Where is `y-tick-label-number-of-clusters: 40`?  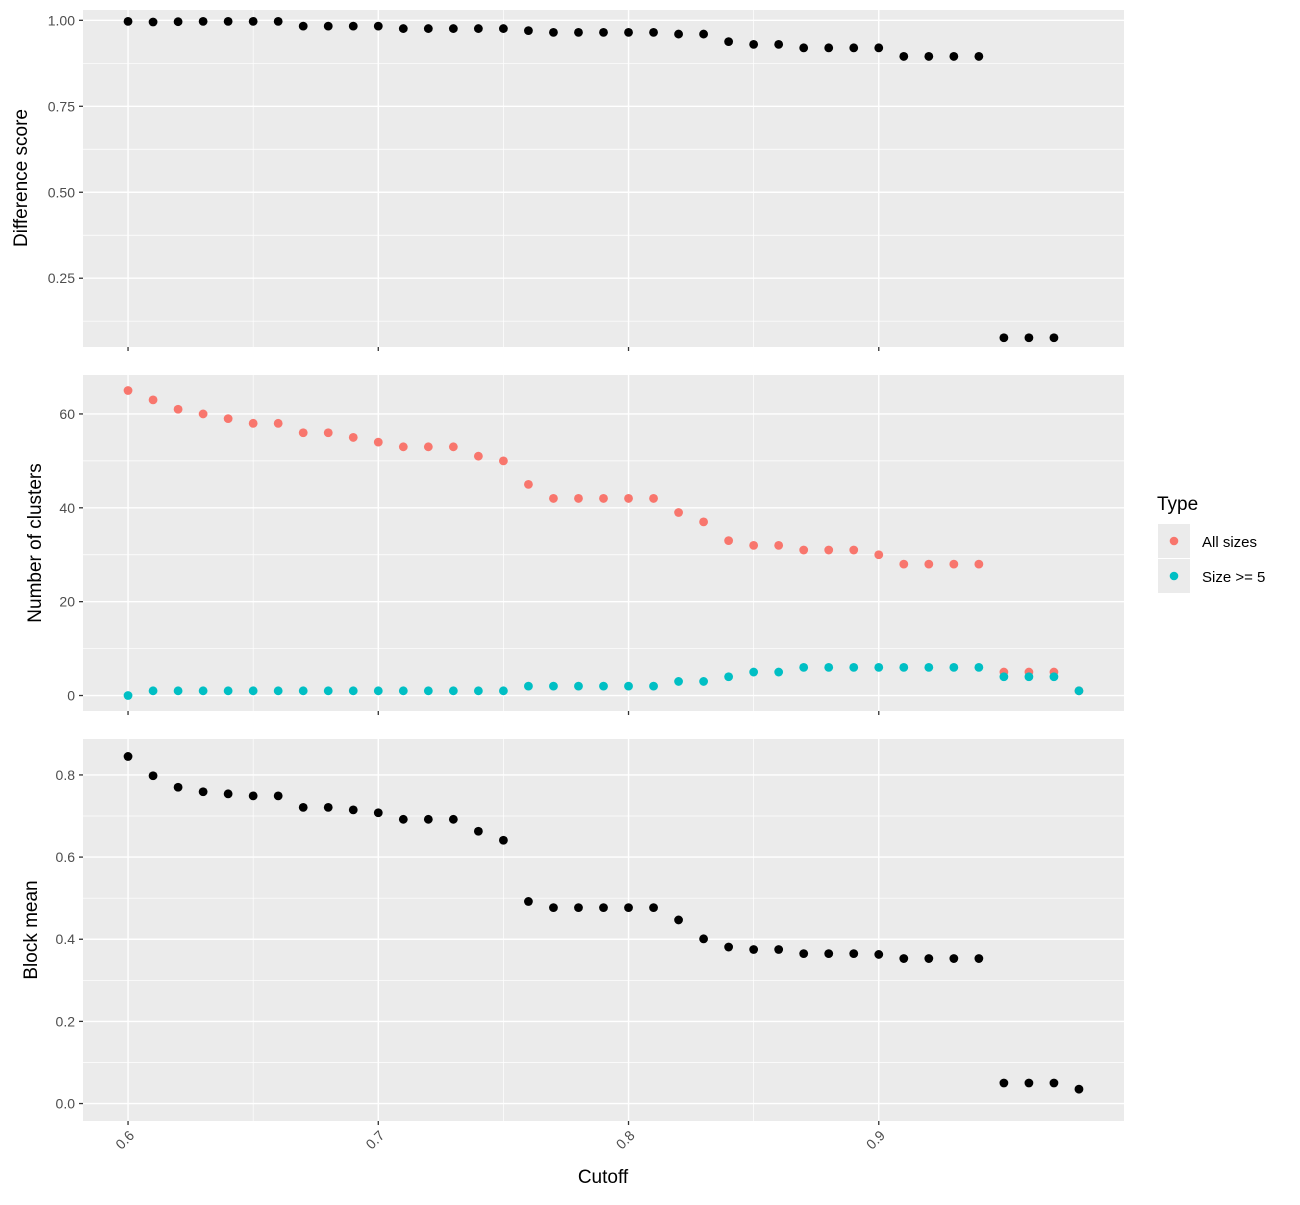
y-tick-label-number-of-clusters: 40 is located at coordinates (67, 508).